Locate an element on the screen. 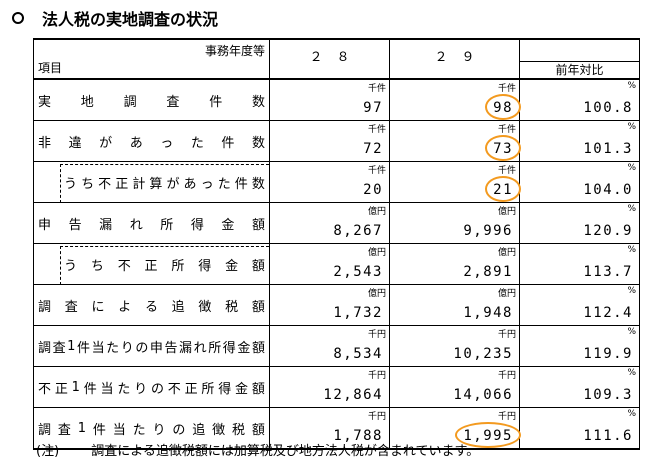 The height and width of the screenshot is (472, 662). value-2016-cell: 千件 97 is located at coordinates (329, 99).